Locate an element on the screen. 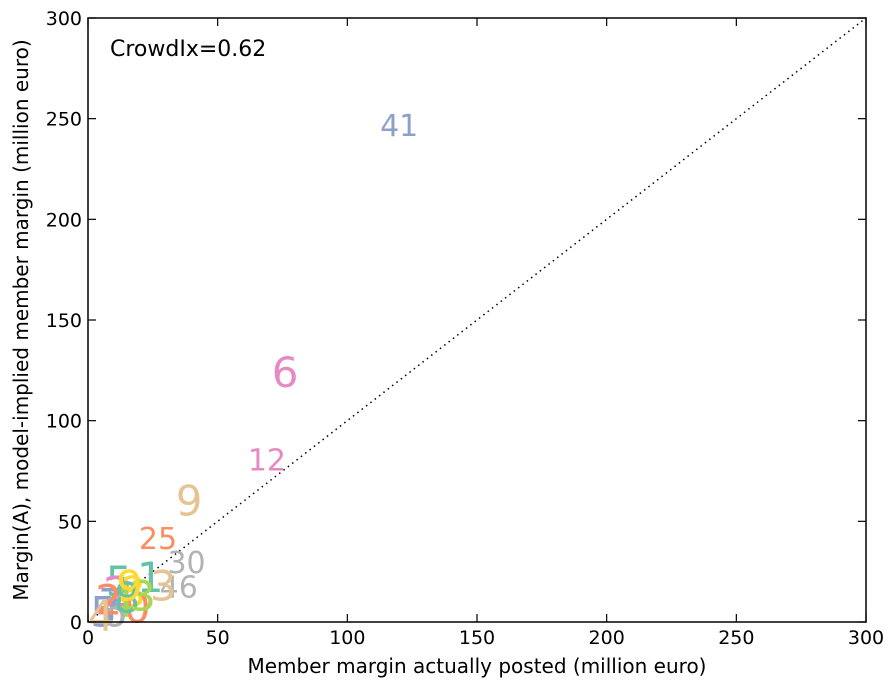 This screenshot has width=891, height=683. y-tick-label: 150 is located at coordinates (64, 321).